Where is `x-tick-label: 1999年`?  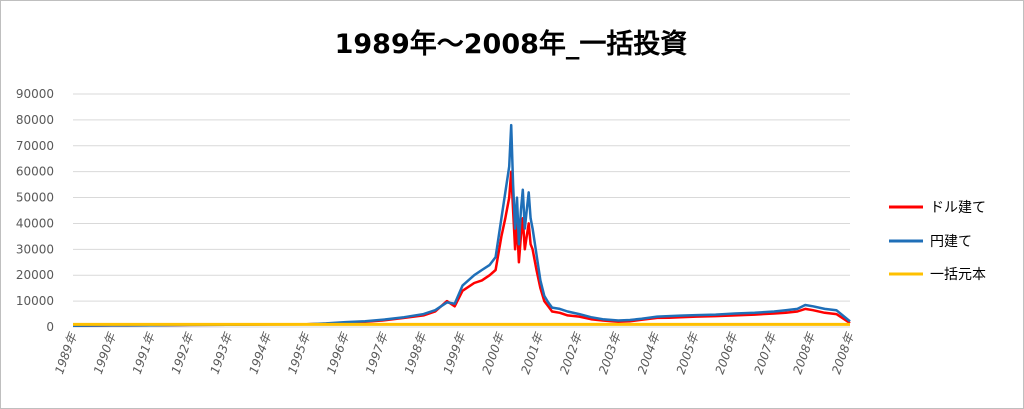
x-tick-label: 1999年 is located at coordinates (455, 352).